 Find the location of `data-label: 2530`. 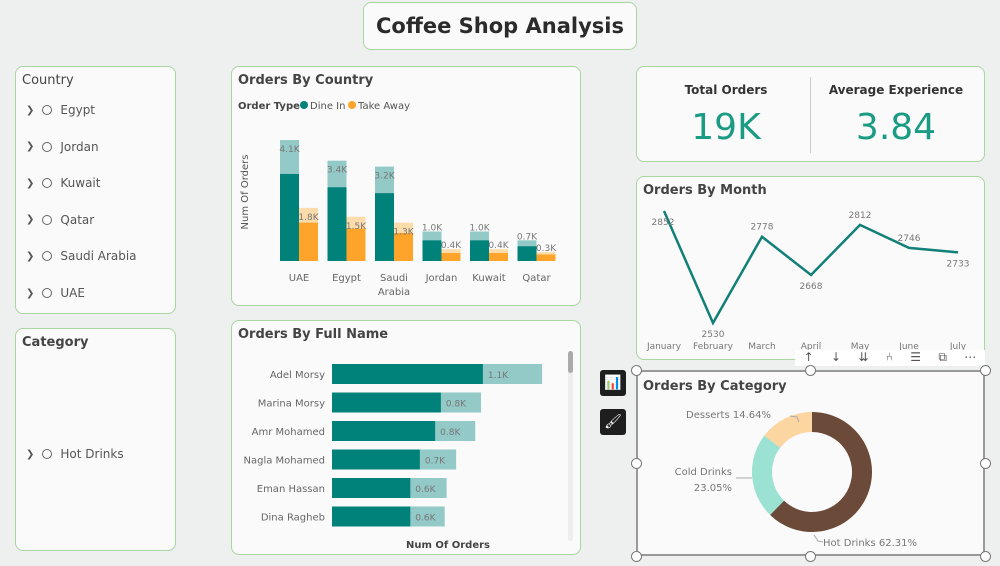

data-label: 2530 is located at coordinates (713, 335).